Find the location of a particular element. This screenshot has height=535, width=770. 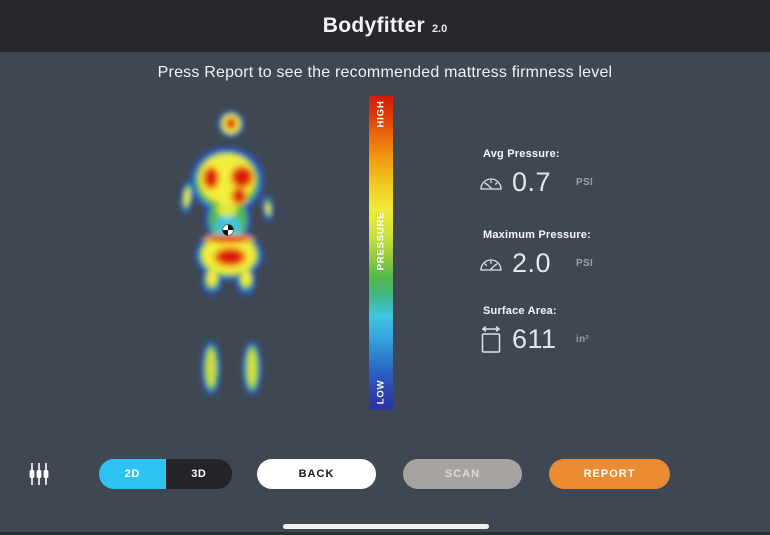

app-title-group: Bodyfitter 2.0 is located at coordinates (385, 26).